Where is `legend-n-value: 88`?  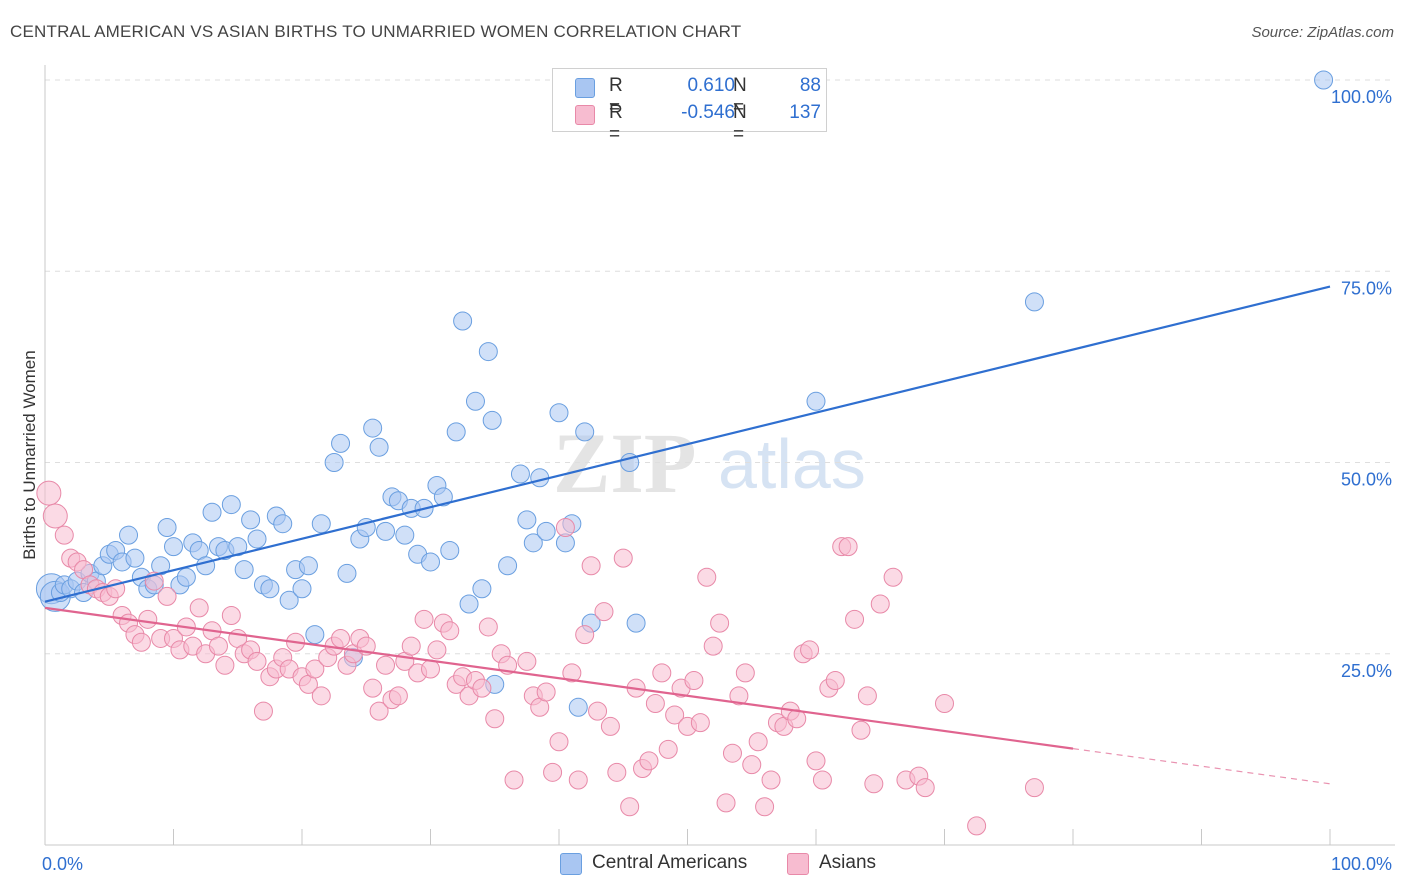
legend-n-value: 88 is located at coordinates (810, 85).